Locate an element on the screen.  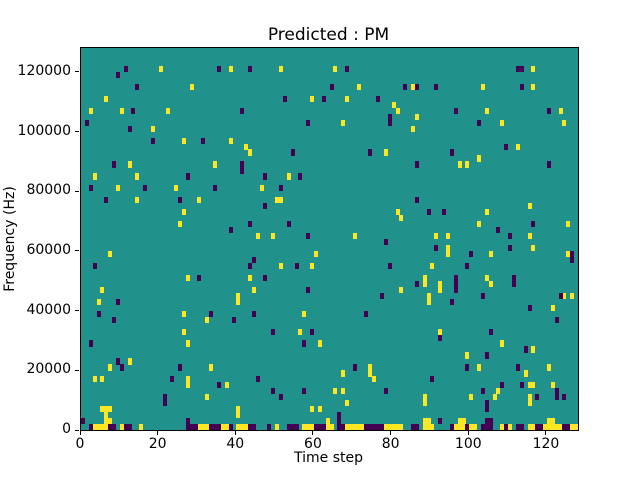
x-tick-label: 100 is located at coordinates (468, 444).